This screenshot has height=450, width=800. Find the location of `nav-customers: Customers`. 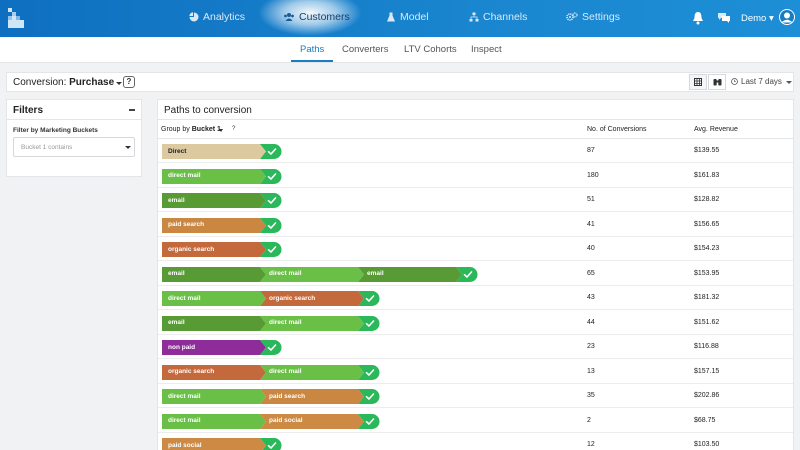

nav-customers: Customers is located at coordinates (316, 17).